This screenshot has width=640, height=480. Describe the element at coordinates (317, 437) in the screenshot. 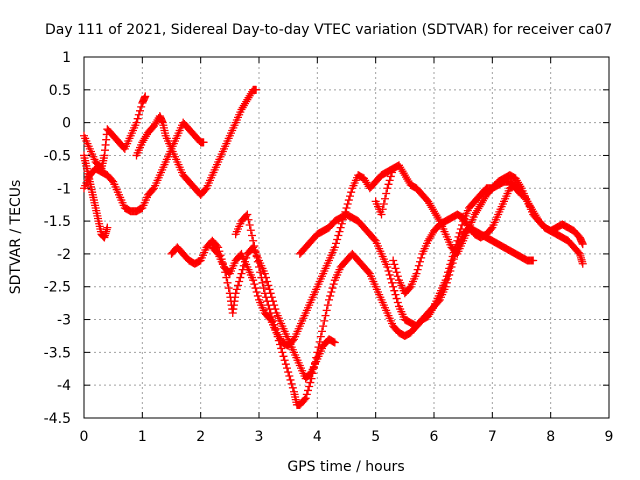

I see `x-tick-label: 4` at that location.